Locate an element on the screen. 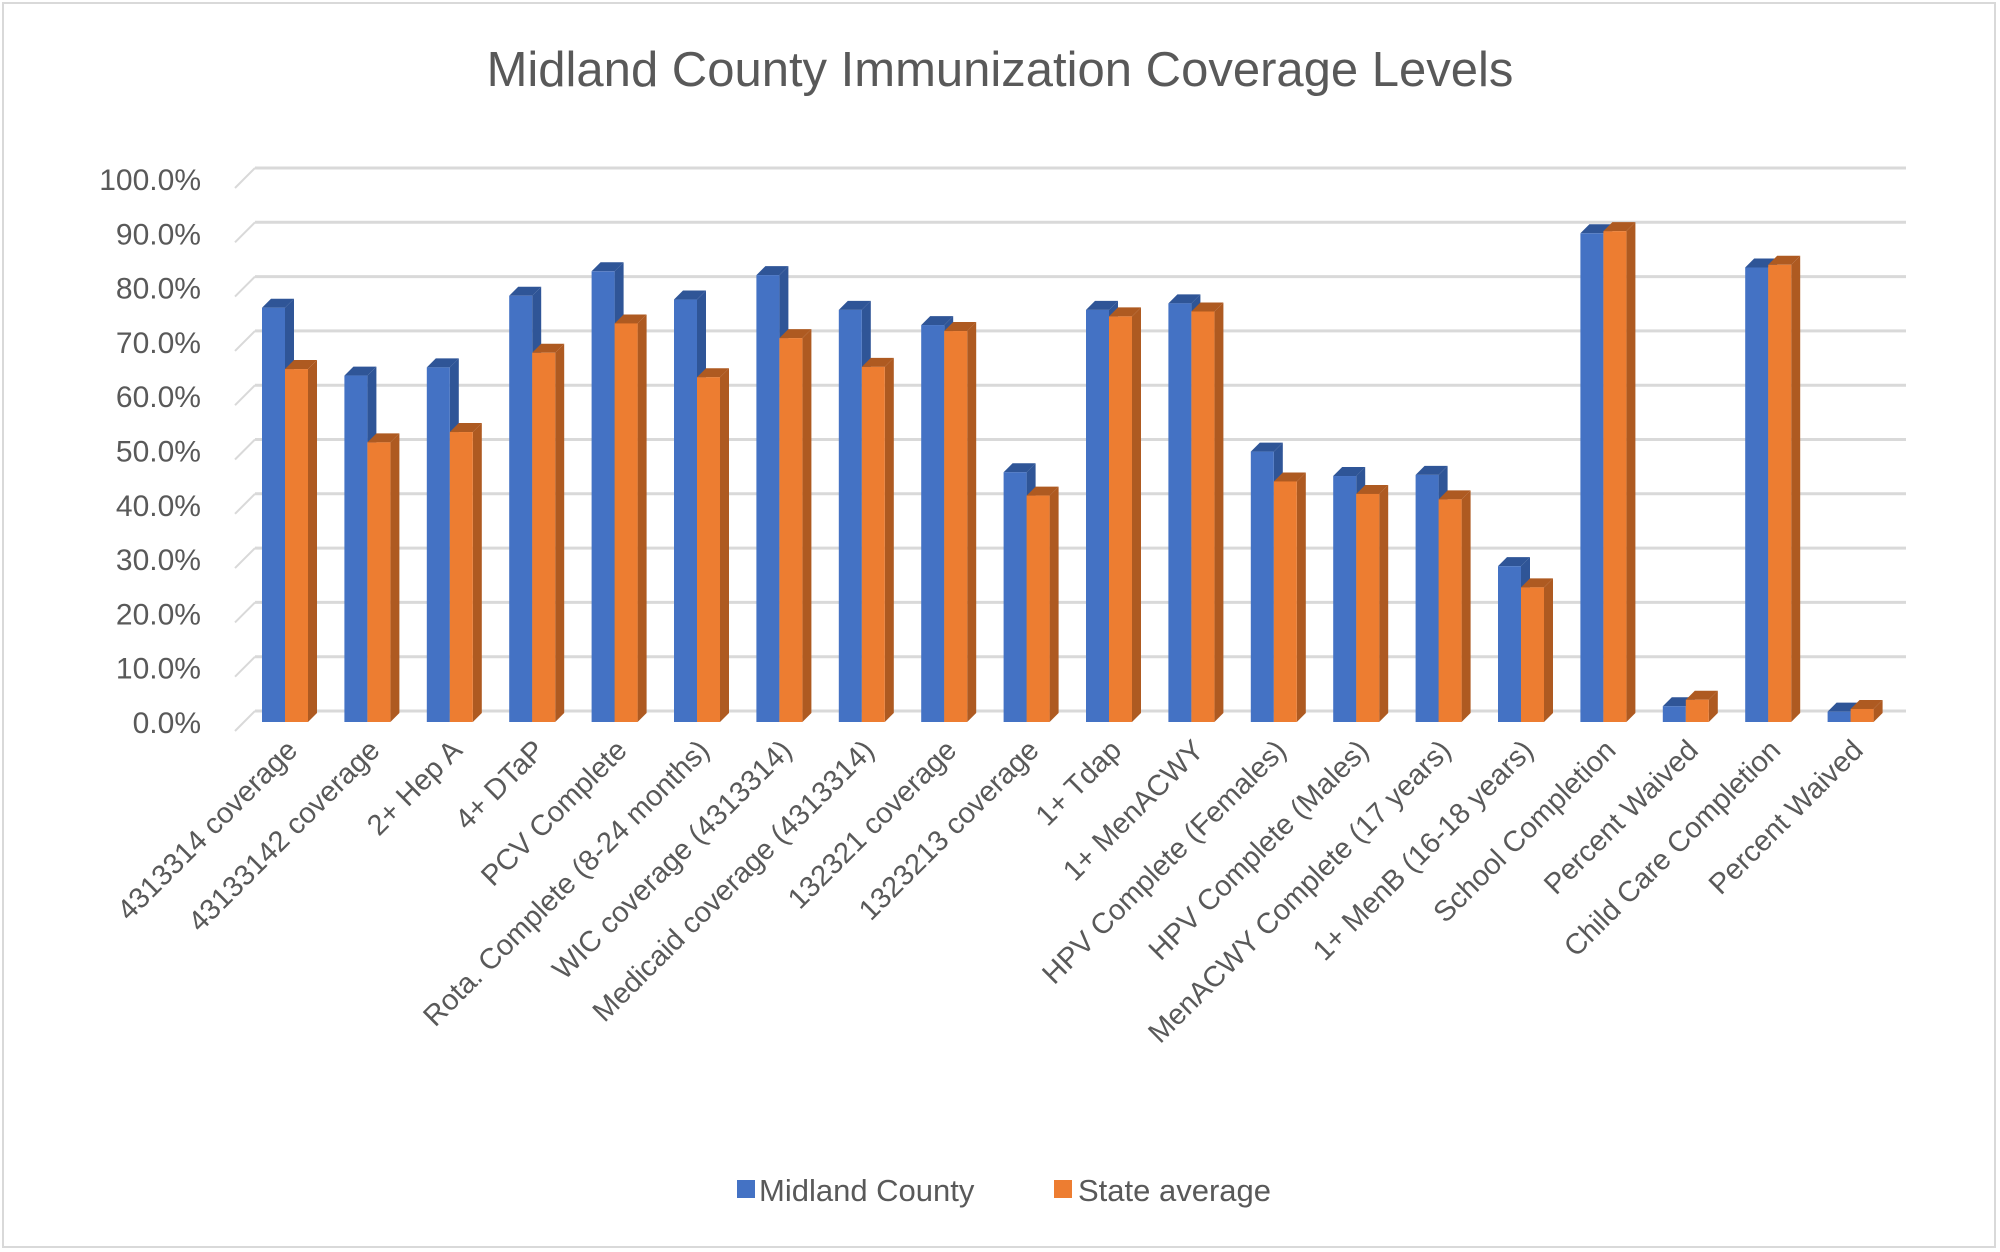 Image resolution: width=2000 pixels, height=1252 pixels. legend-item: State average is located at coordinates (1162, 1190).